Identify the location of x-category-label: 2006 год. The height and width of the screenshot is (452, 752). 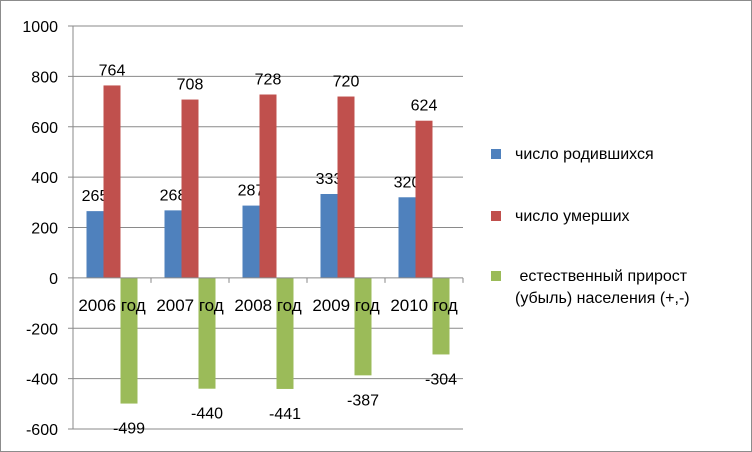
(111, 305).